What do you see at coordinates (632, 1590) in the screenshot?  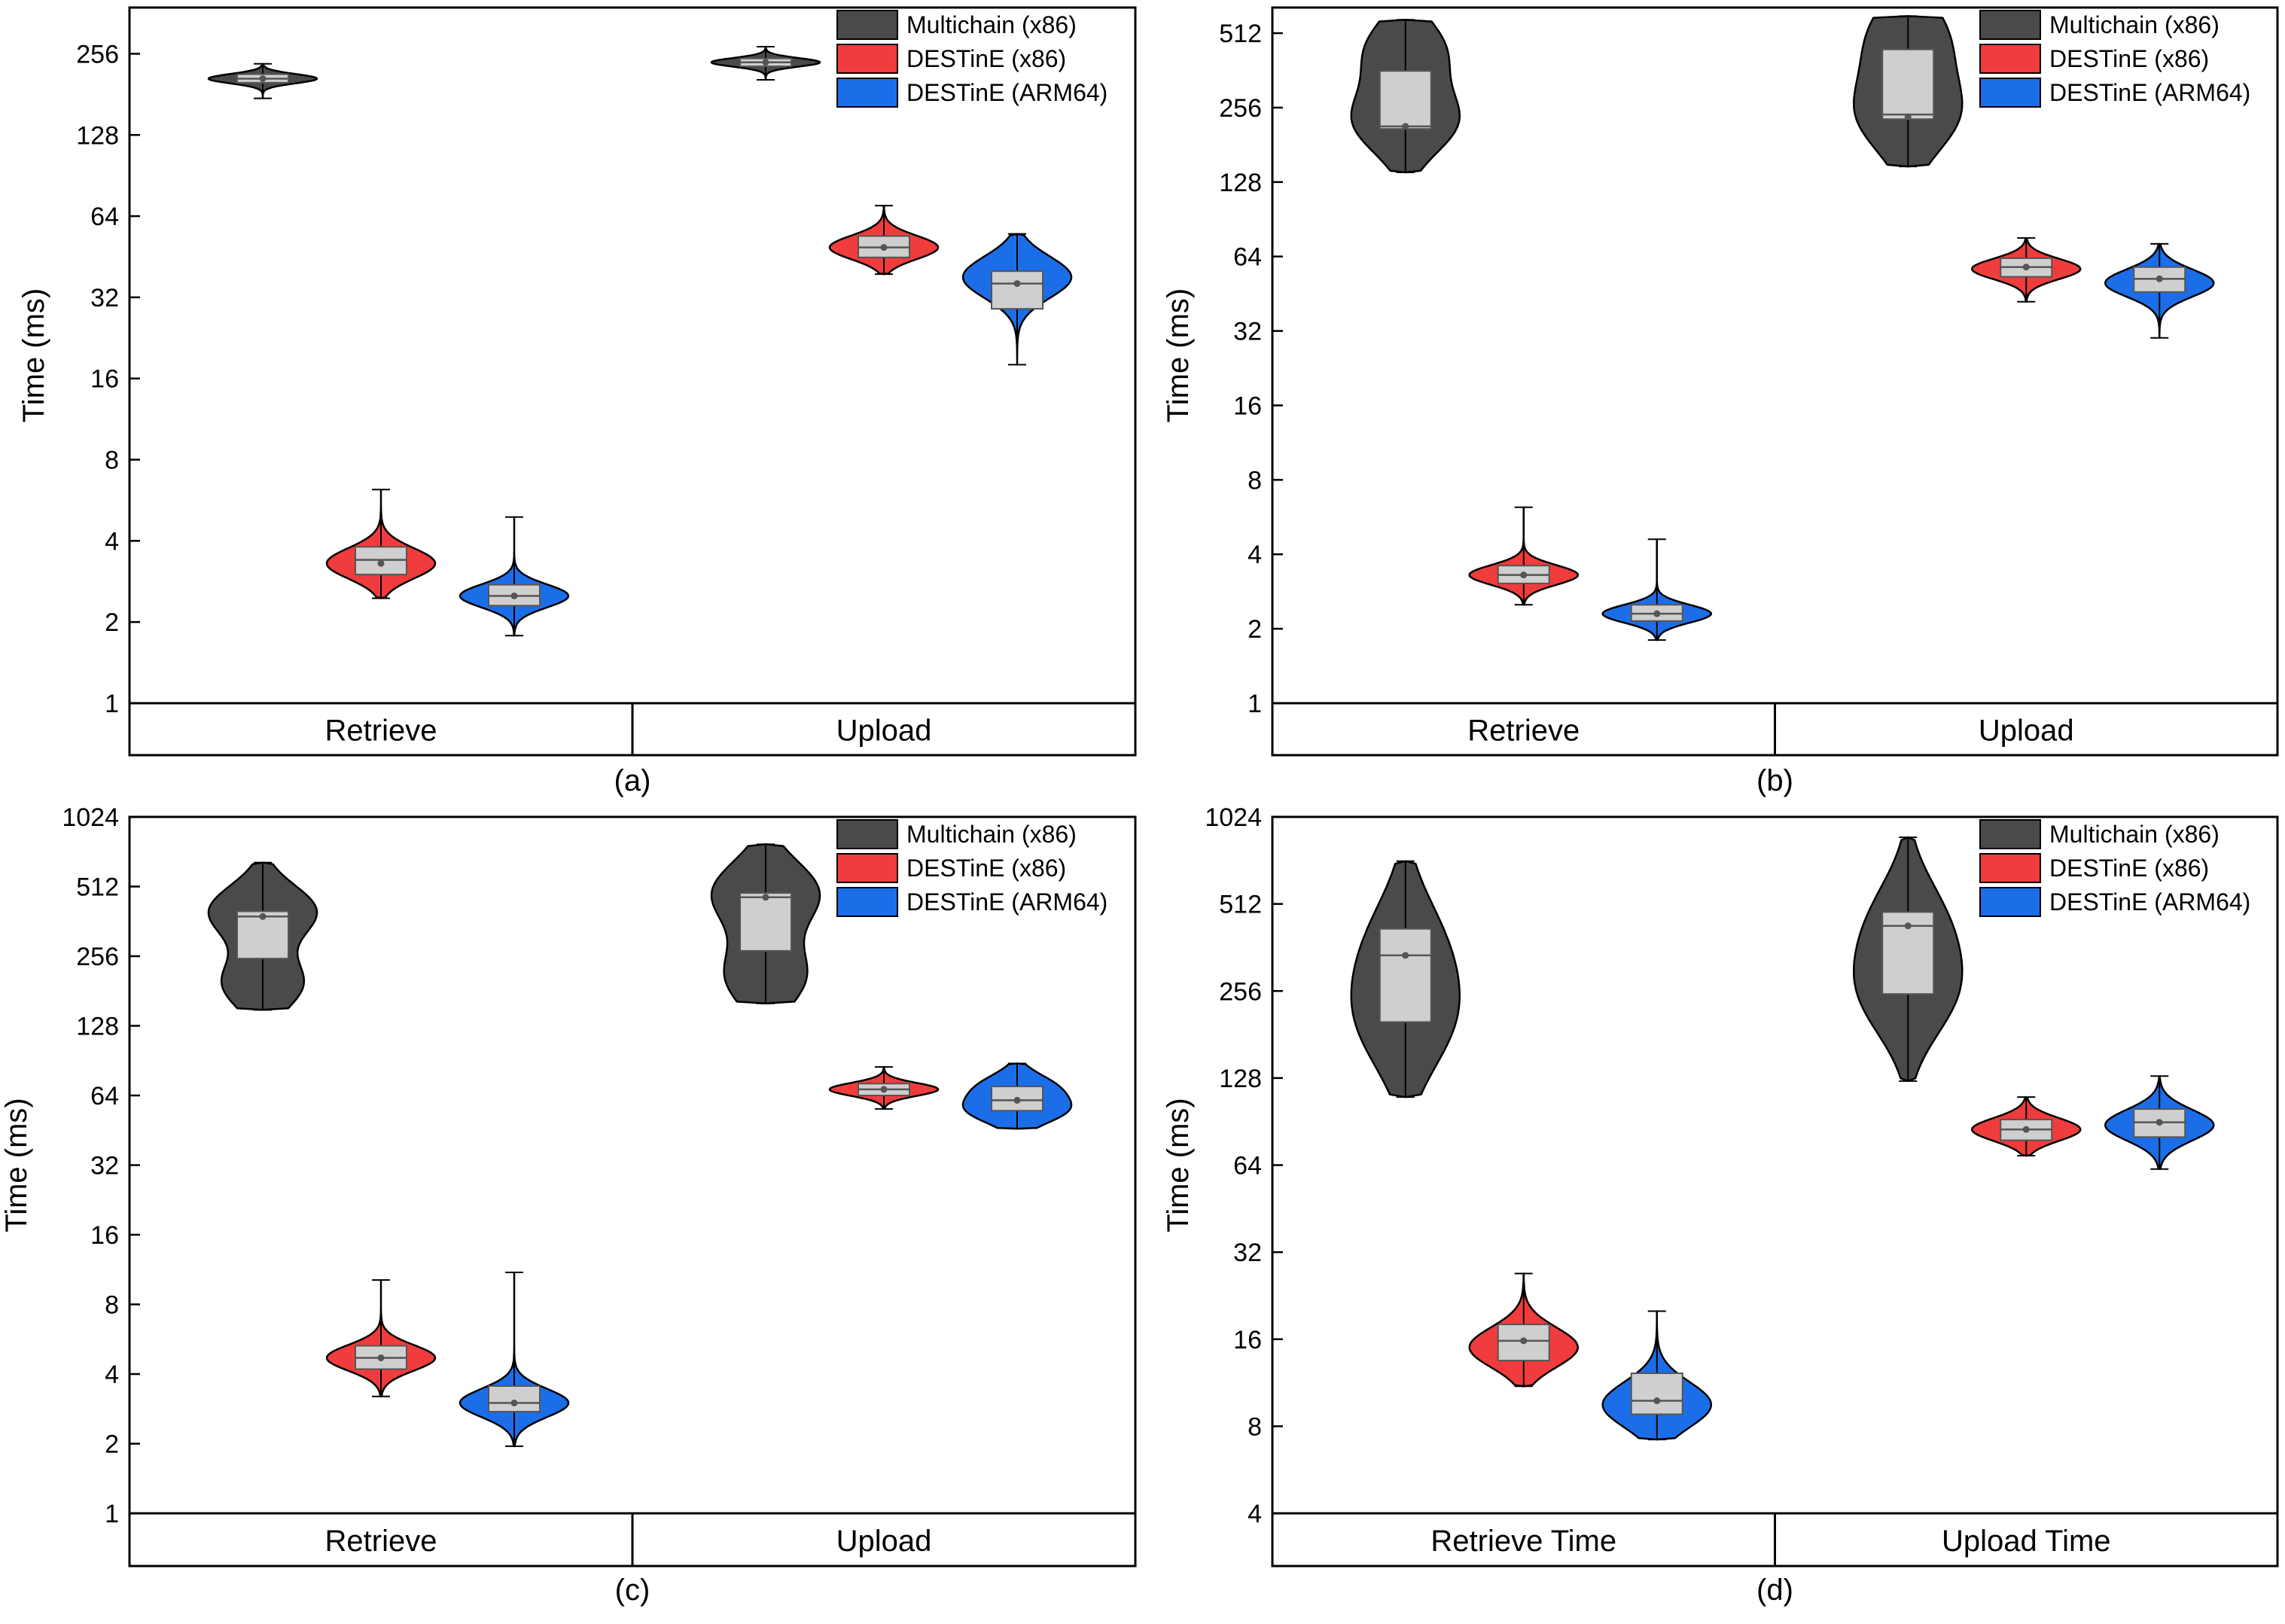 I see `panel-label: (c)` at bounding box center [632, 1590].